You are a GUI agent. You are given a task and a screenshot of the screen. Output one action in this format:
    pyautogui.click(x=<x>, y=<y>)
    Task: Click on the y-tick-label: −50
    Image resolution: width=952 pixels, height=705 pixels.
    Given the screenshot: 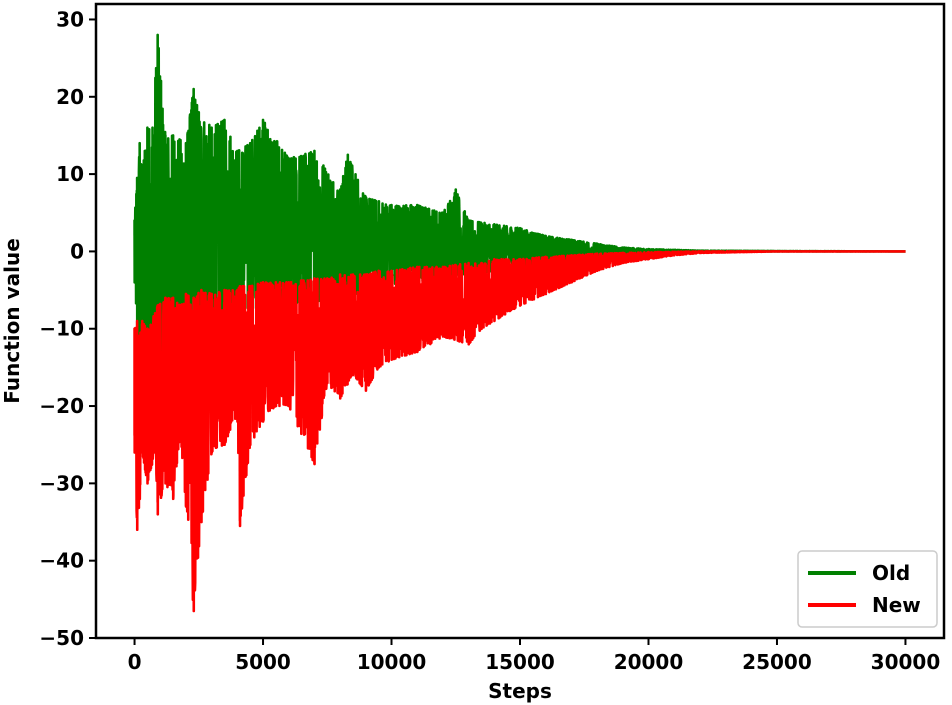 What is the action you would take?
    pyautogui.click(x=61, y=638)
    